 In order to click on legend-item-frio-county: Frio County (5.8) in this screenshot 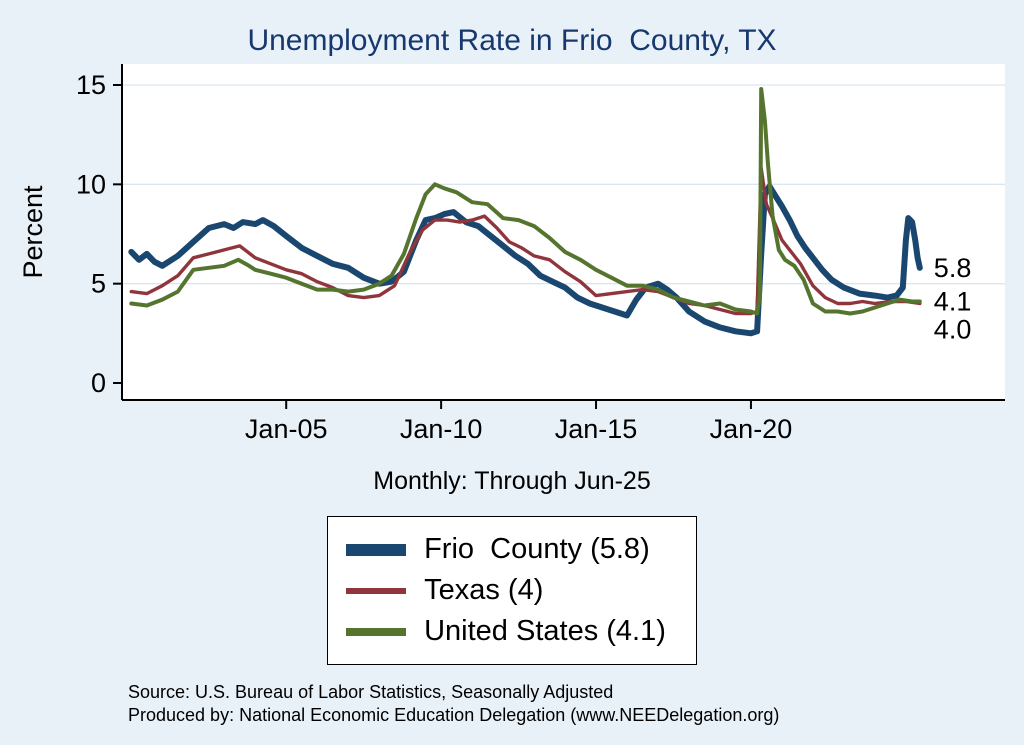, I will do `click(506, 549)`.